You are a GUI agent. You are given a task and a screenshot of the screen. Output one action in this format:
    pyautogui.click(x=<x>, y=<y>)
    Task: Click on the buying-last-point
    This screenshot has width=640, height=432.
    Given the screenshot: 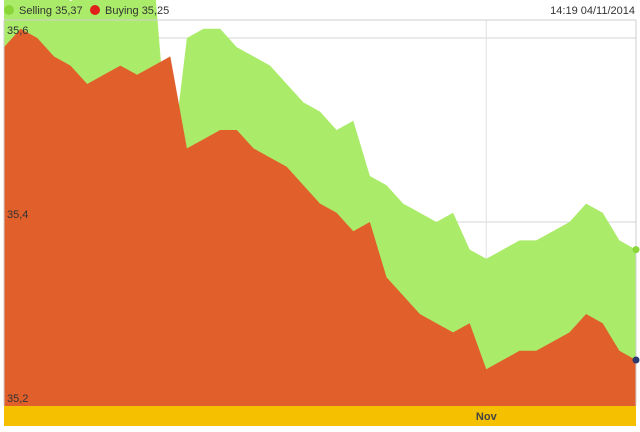 What is the action you would take?
    pyautogui.click(x=636, y=360)
    